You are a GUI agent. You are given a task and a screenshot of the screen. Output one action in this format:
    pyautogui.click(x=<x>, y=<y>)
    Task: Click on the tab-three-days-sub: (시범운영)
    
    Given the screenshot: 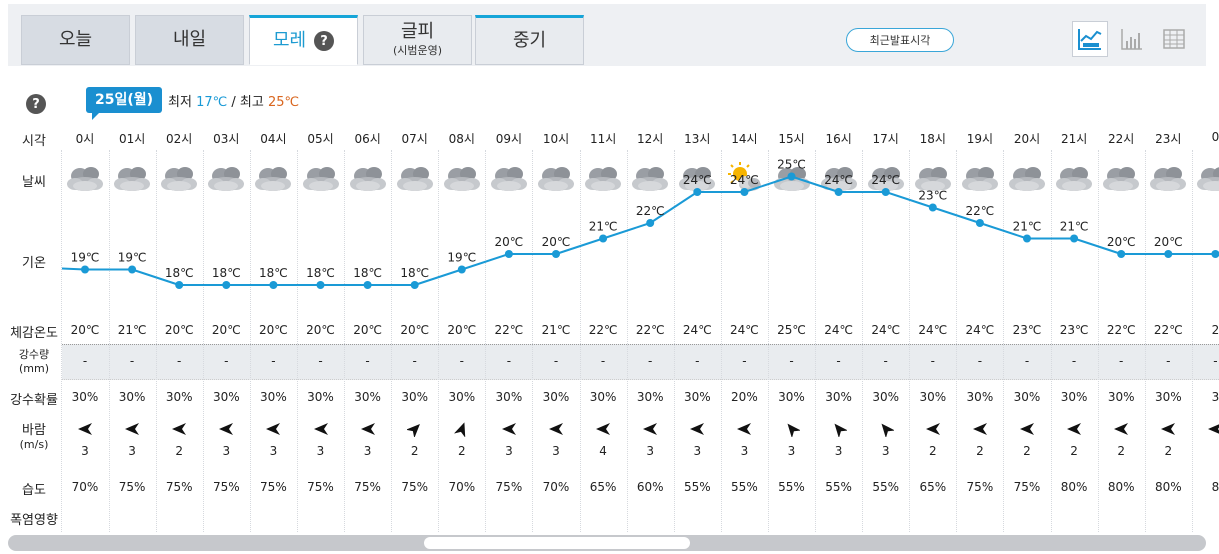 What is the action you would take?
    pyautogui.click(x=417, y=50)
    